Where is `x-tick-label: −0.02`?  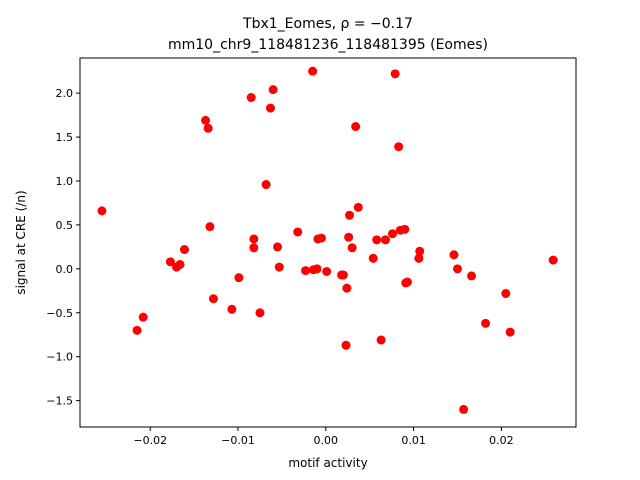 x-tick-label: −0.02 is located at coordinates (150, 440).